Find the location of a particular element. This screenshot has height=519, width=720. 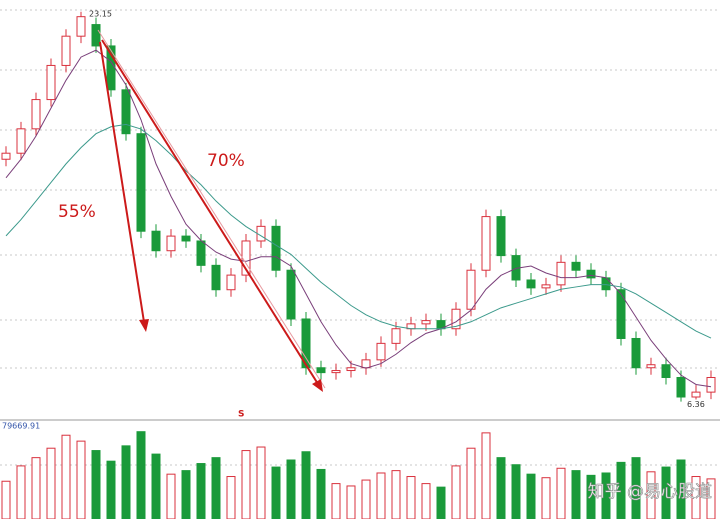

signal-marker: S is located at coordinates (241, 415).